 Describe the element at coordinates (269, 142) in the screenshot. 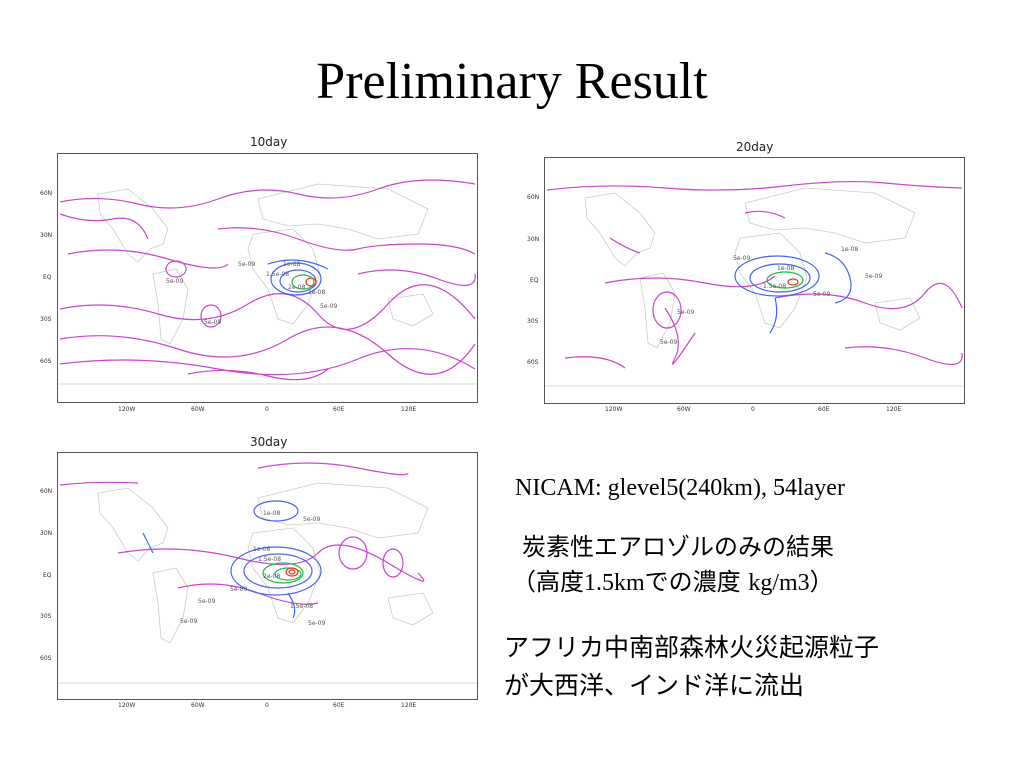

I see `panel-title: 10day` at that location.